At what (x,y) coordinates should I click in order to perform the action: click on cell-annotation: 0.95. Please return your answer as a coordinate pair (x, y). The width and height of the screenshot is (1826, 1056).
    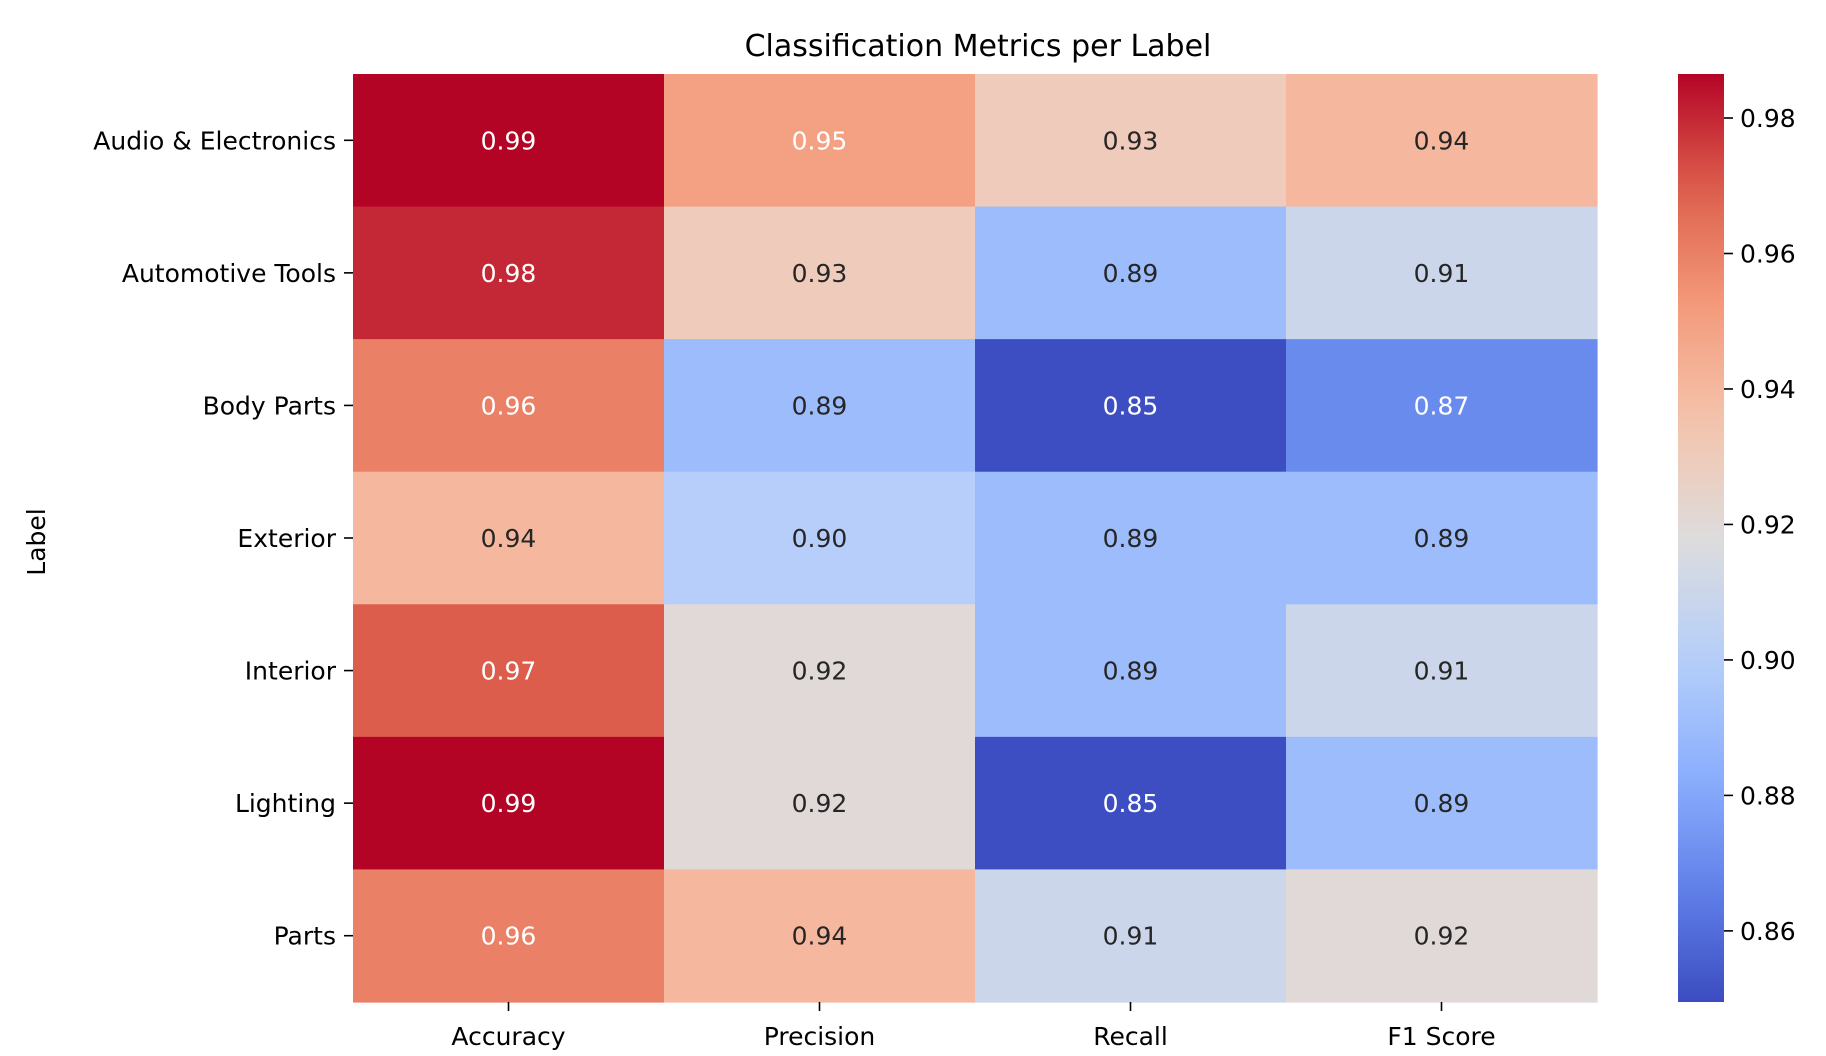
    Looking at the image, I should click on (820, 140).